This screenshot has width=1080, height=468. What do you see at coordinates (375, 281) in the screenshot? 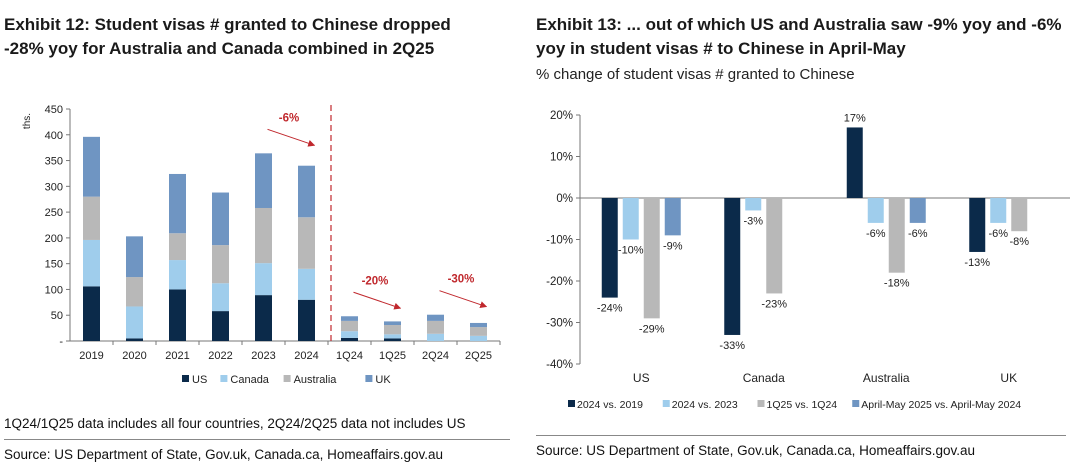
I see `change-annotation: -20%` at bounding box center [375, 281].